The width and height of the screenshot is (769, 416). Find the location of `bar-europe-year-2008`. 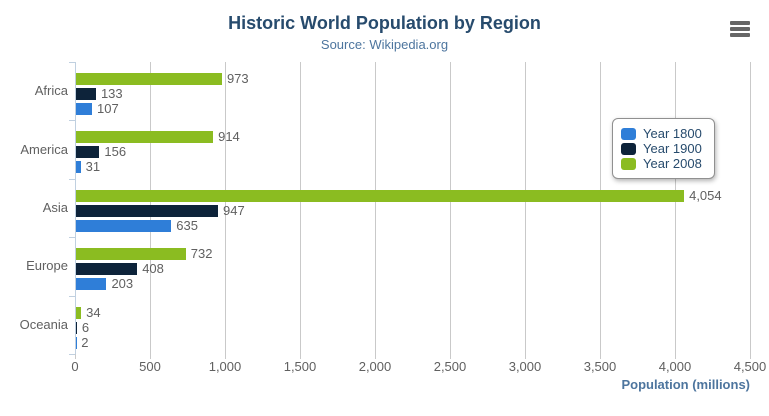

bar-europe-year-2008 is located at coordinates (131, 254).